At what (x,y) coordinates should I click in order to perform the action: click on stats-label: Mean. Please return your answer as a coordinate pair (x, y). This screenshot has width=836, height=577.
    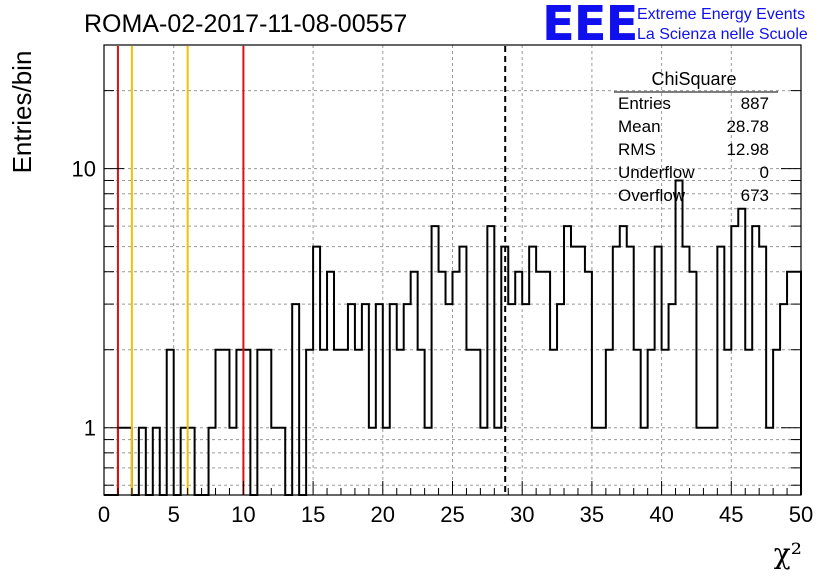
    Looking at the image, I should click on (639, 126).